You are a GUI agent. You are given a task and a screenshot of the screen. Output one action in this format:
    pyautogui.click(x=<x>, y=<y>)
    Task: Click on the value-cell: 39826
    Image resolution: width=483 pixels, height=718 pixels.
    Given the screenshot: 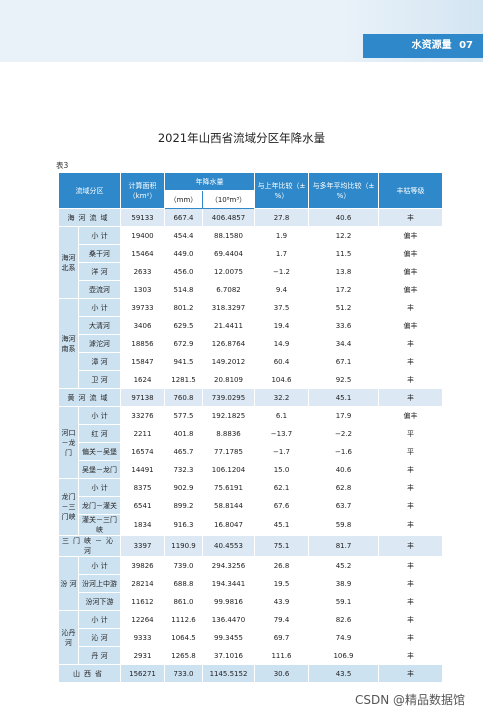 What is the action you would take?
    pyautogui.click(x=142, y=565)
    